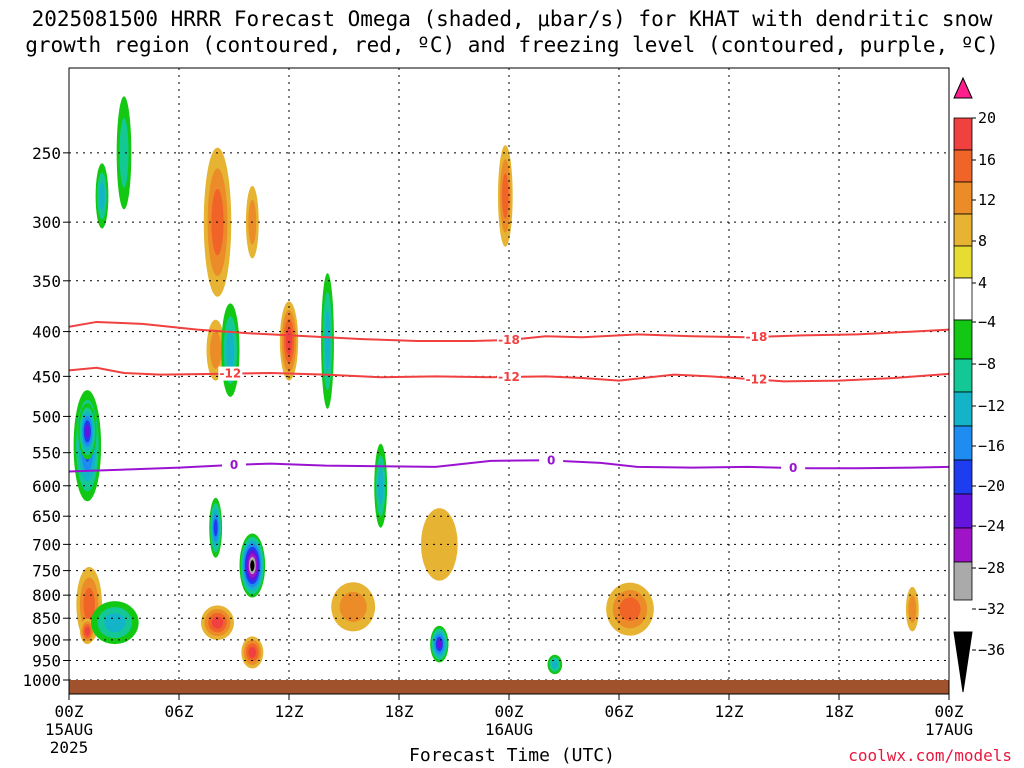 This screenshot has height=768, width=1024. I want to click on colorbar-label: 4, so click(982, 283).